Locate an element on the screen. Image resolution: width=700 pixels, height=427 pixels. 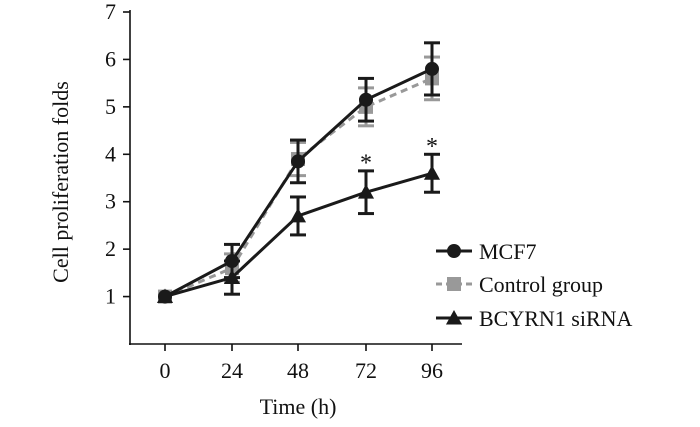
series-bcyrn1-sirna is located at coordinates (298, 228).